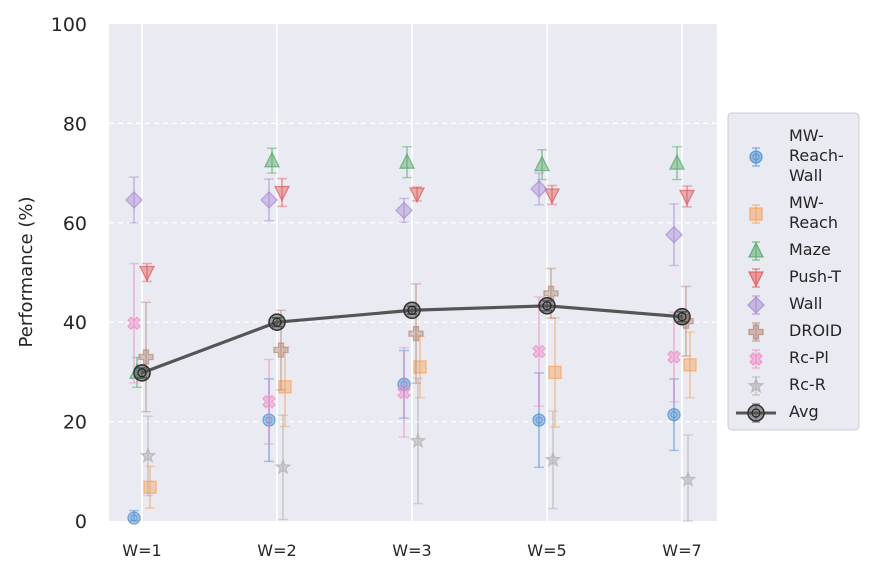 The height and width of the screenshot is (574, 875). I want to click on x-tick-label-3: W=3, so click(411, 550).